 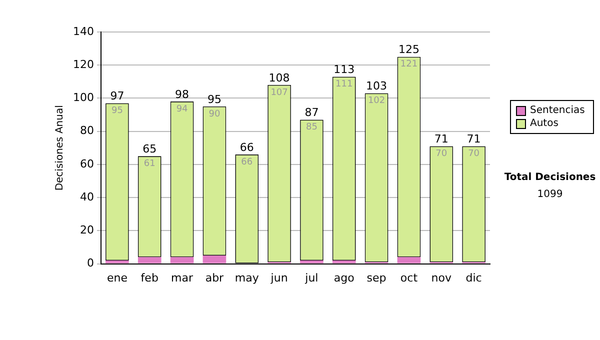 What do you see at coordinates (279, 77) in the screenshot?
I see `total-label: 108` at bounding box center [279, 77].